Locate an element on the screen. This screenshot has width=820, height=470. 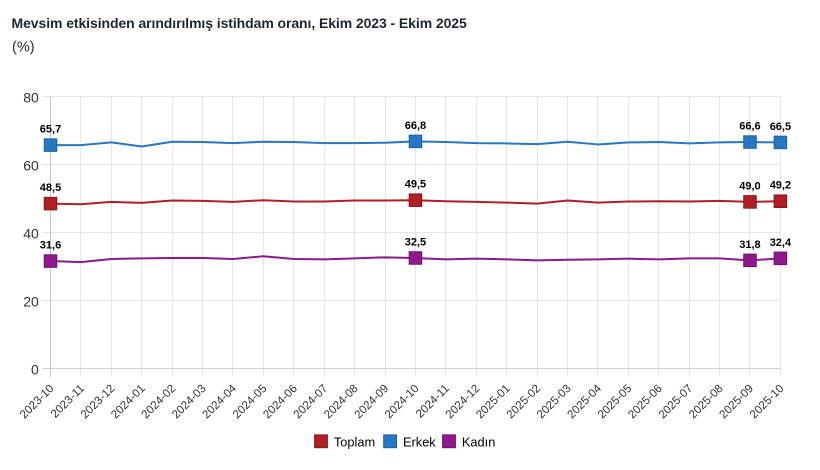
svg-text: 80 is located at coordinates (31, 97).